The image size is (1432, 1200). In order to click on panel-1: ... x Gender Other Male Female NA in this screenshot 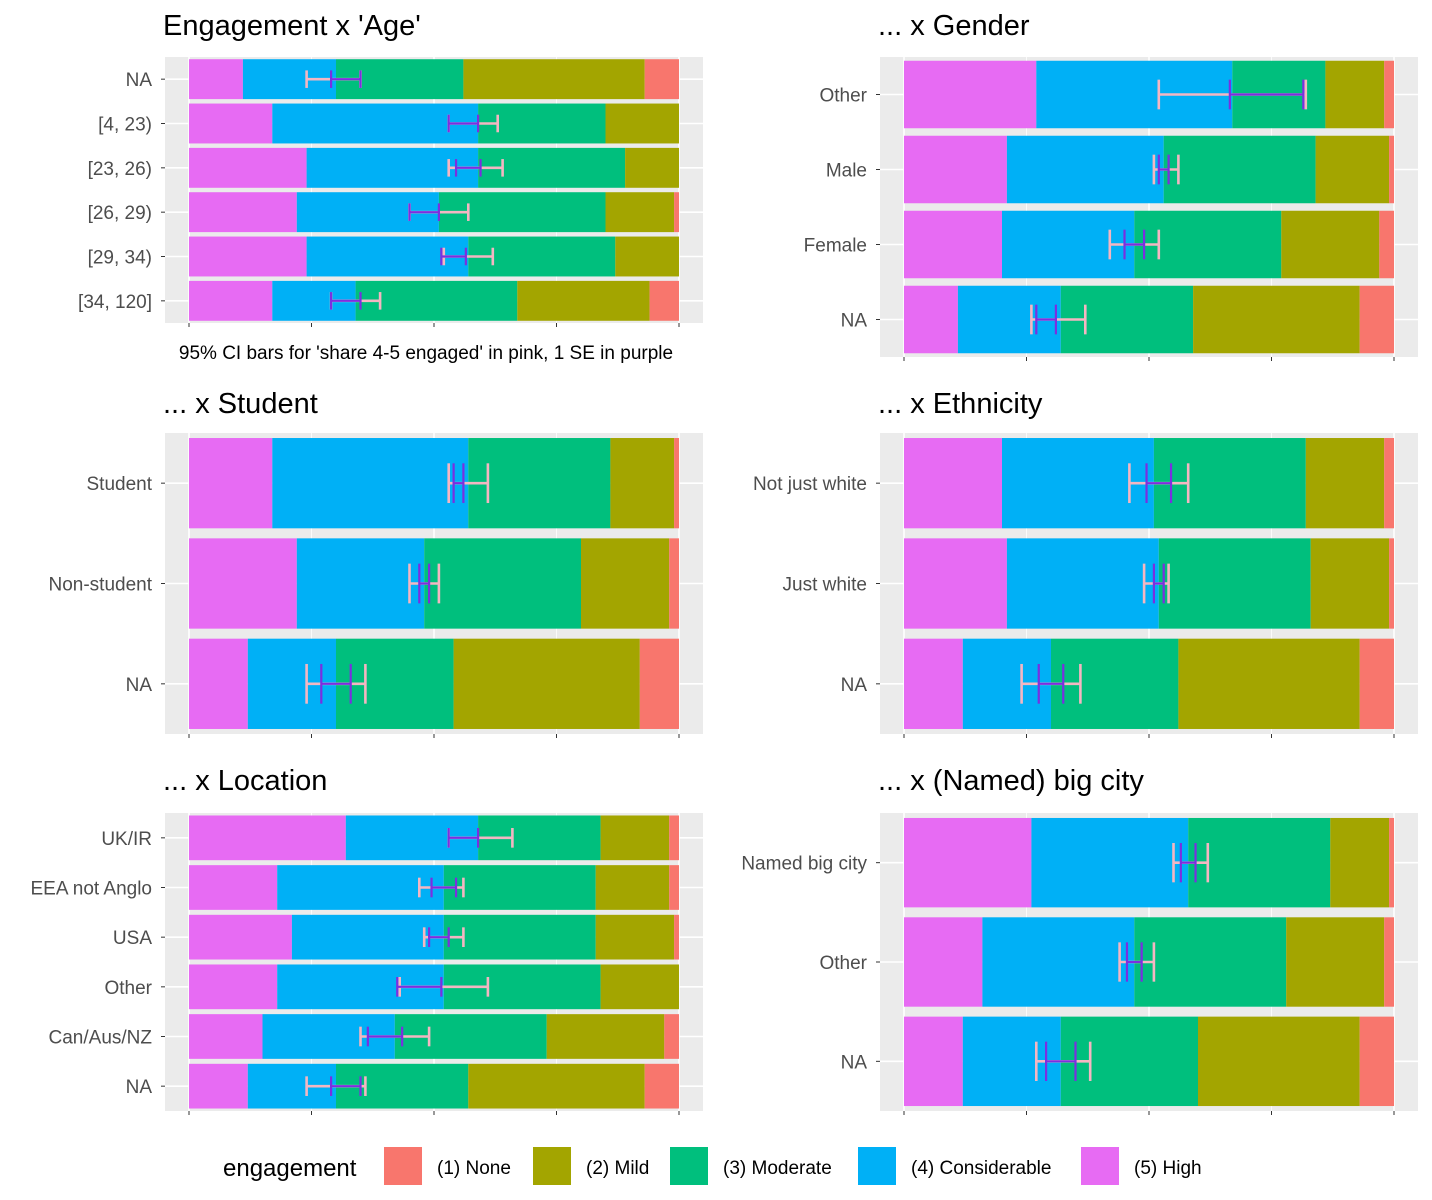, I will do `click(1111, 185)`.